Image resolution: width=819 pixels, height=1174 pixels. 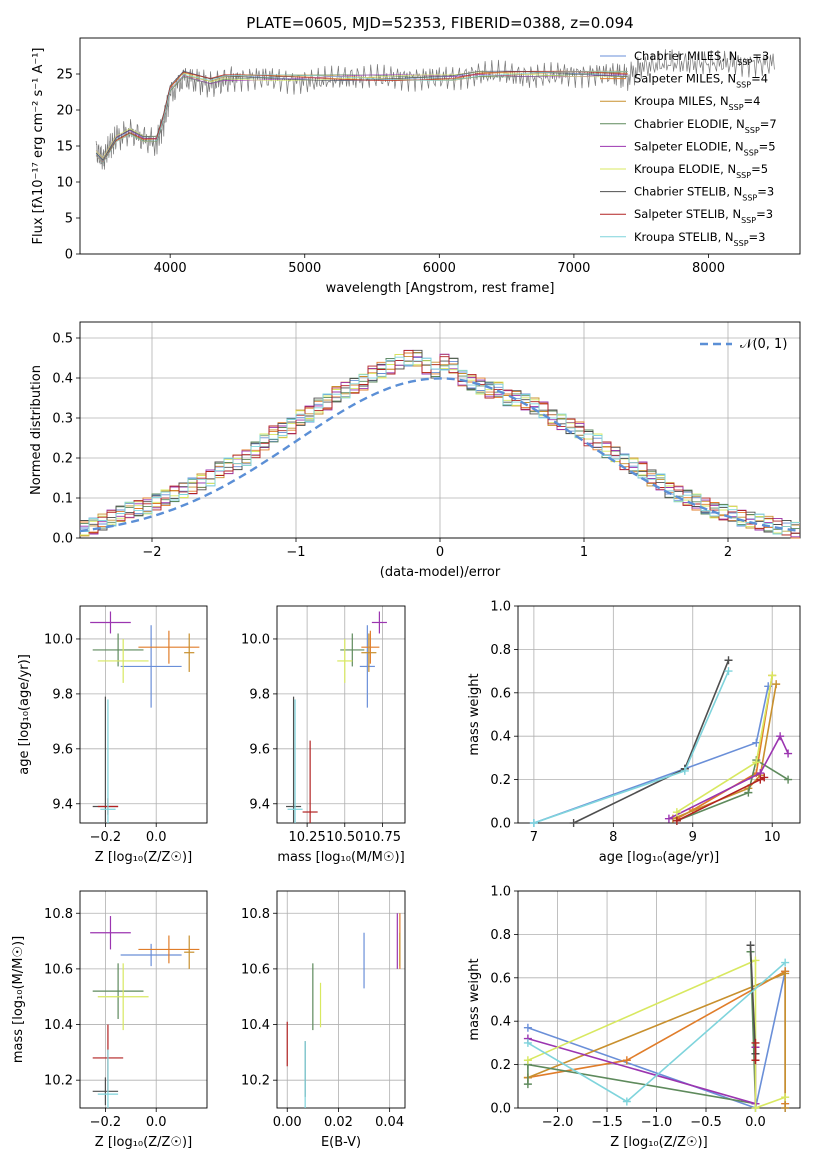 What do you see at coordinates (64, 183) in the screenshot?
I see `y-tick-label: 10` at bounding box center [64, 183].